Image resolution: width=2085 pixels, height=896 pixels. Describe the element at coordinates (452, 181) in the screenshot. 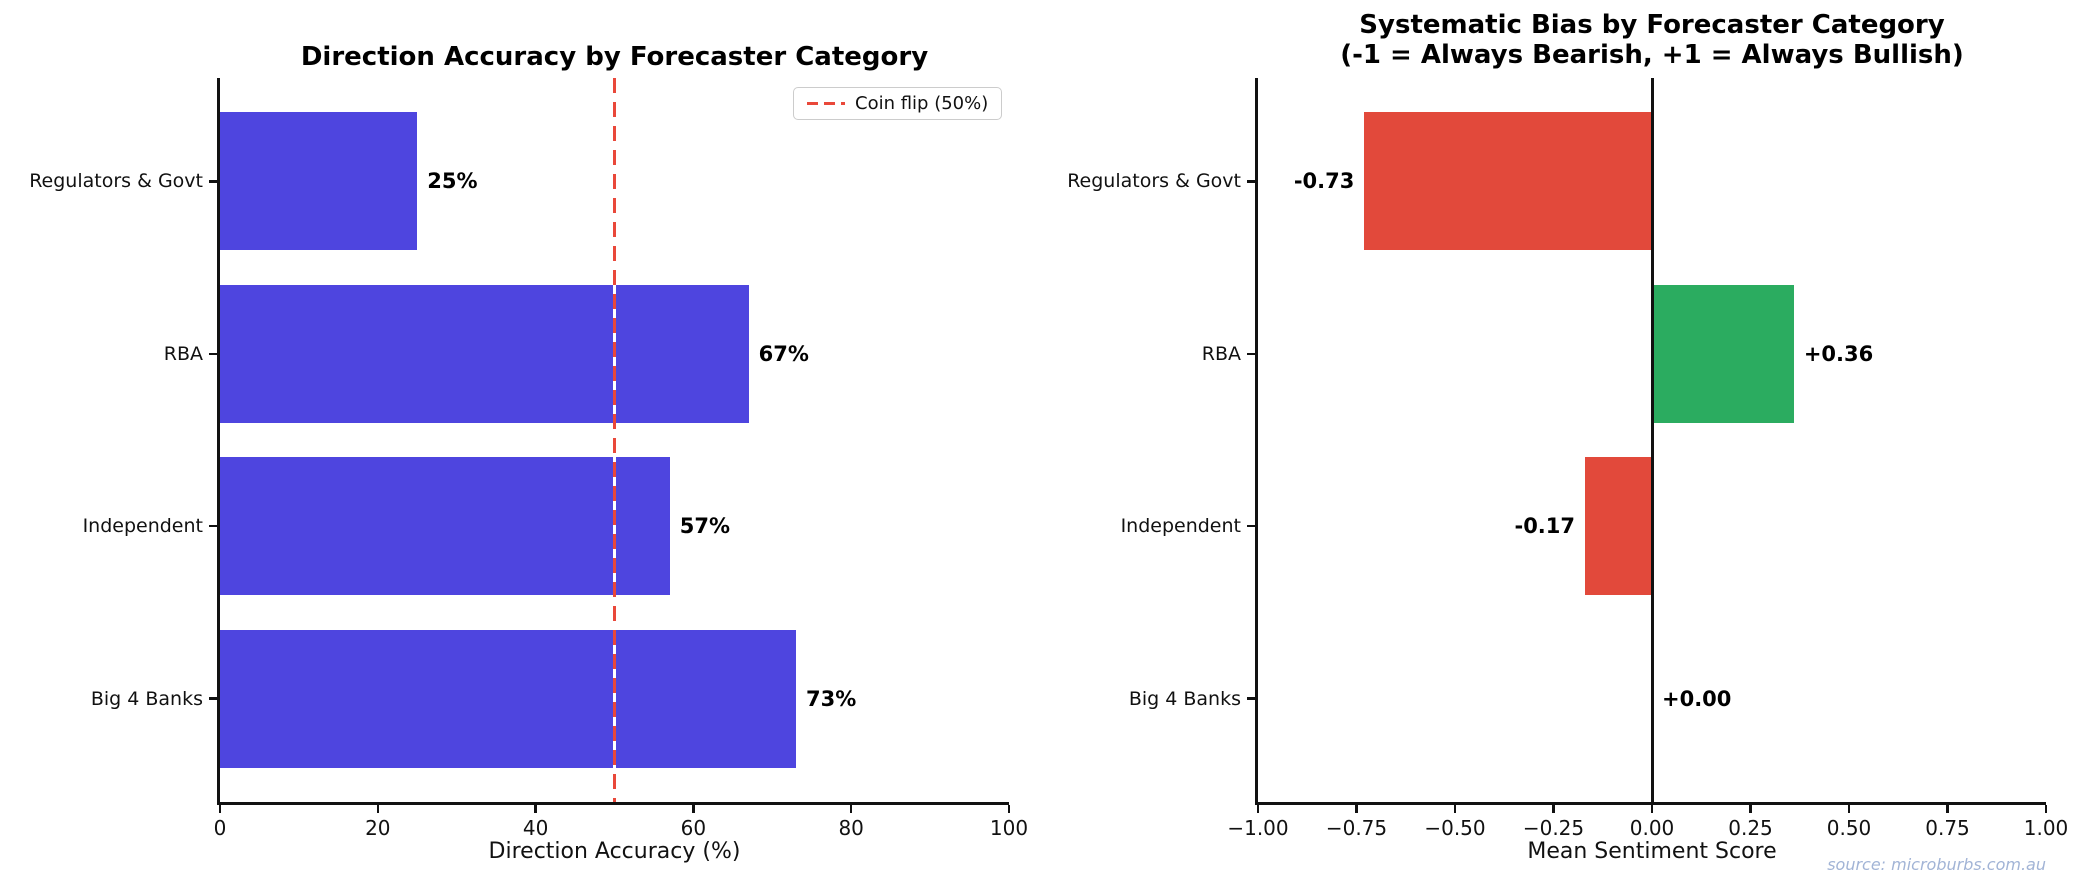

I see `value-label: 25%` at that location.